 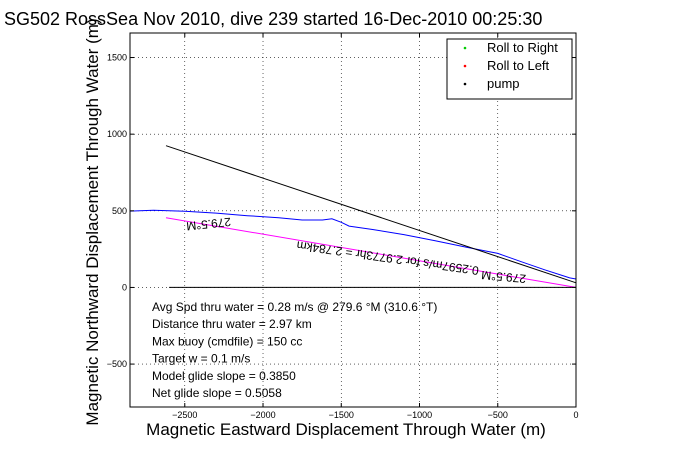 I want to click on y-tick-label: −500, so click(x=117, y=364).